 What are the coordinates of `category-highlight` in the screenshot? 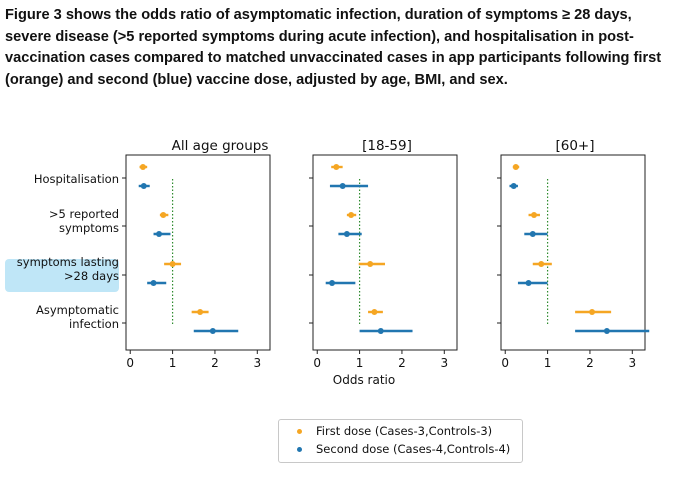 It's located at (62, 275).